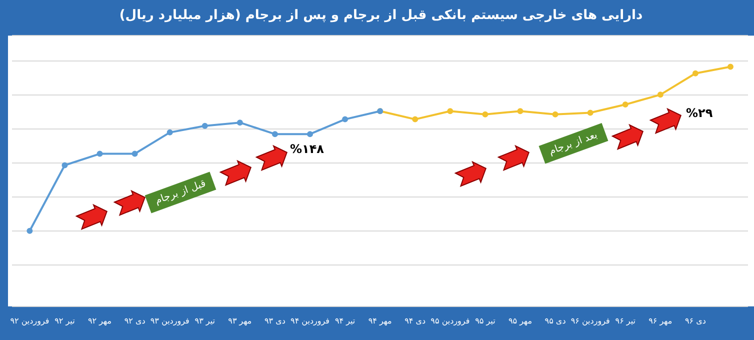 The image size is (754, 340). Describe the element at coordinates (310, 321) in the screenshot. I see `x-tick-label: فروردین ۹۴` at that location.